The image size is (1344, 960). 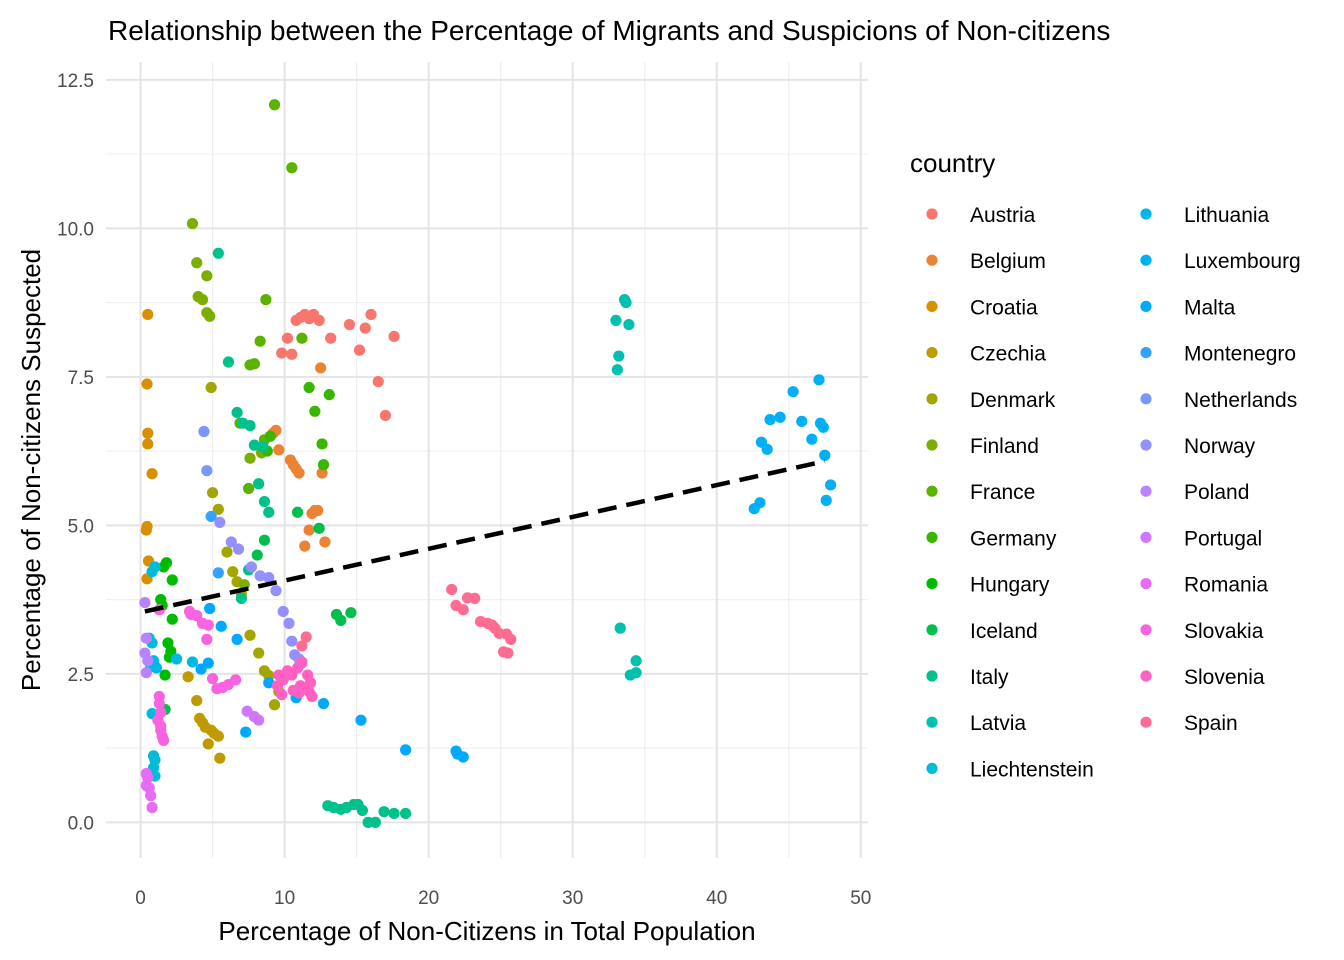 I want to click on legend-item-romania: Romania, so click(x=1204, y=585).